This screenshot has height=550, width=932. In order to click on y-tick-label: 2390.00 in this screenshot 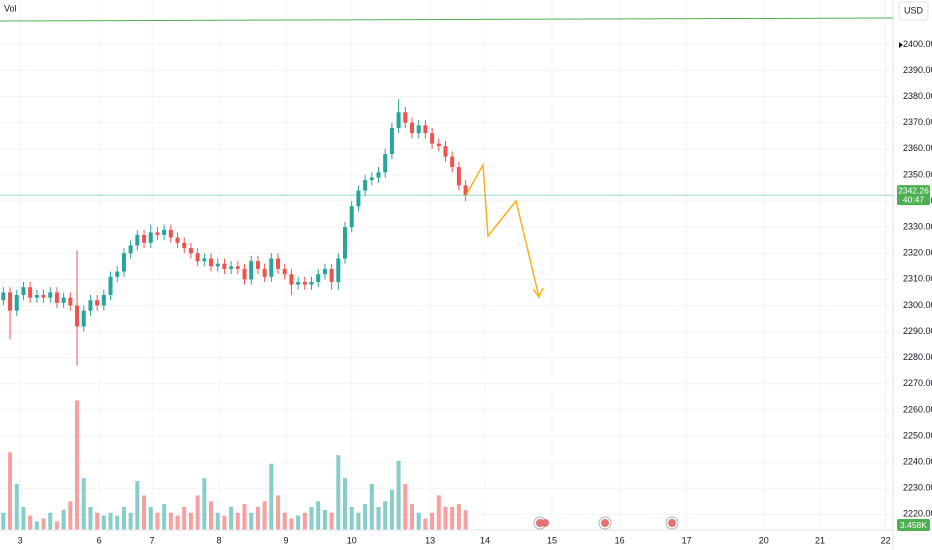, I will do `click(917, 70)`.